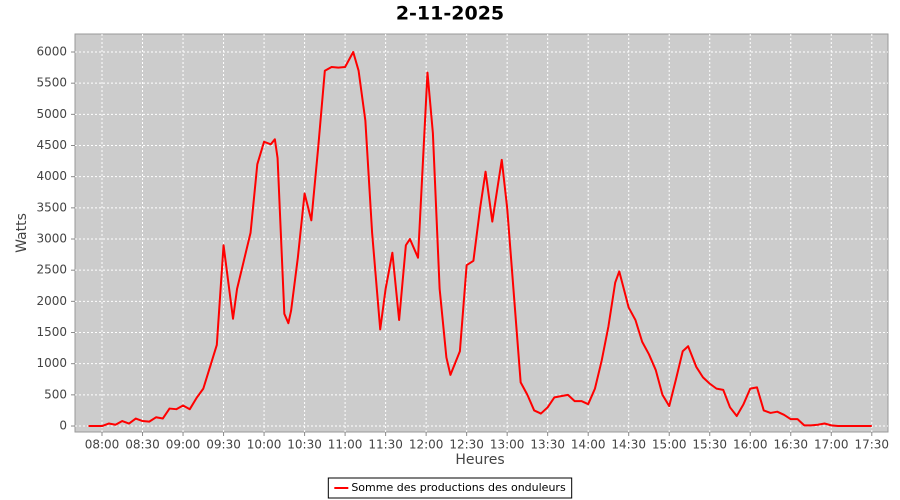 The width and height of the screenshot is (900, 500). What do you see at coordinates (871, 445) in the screenshot?
I see `x-tick-label: 17:30` at bounding box center [871, 445].